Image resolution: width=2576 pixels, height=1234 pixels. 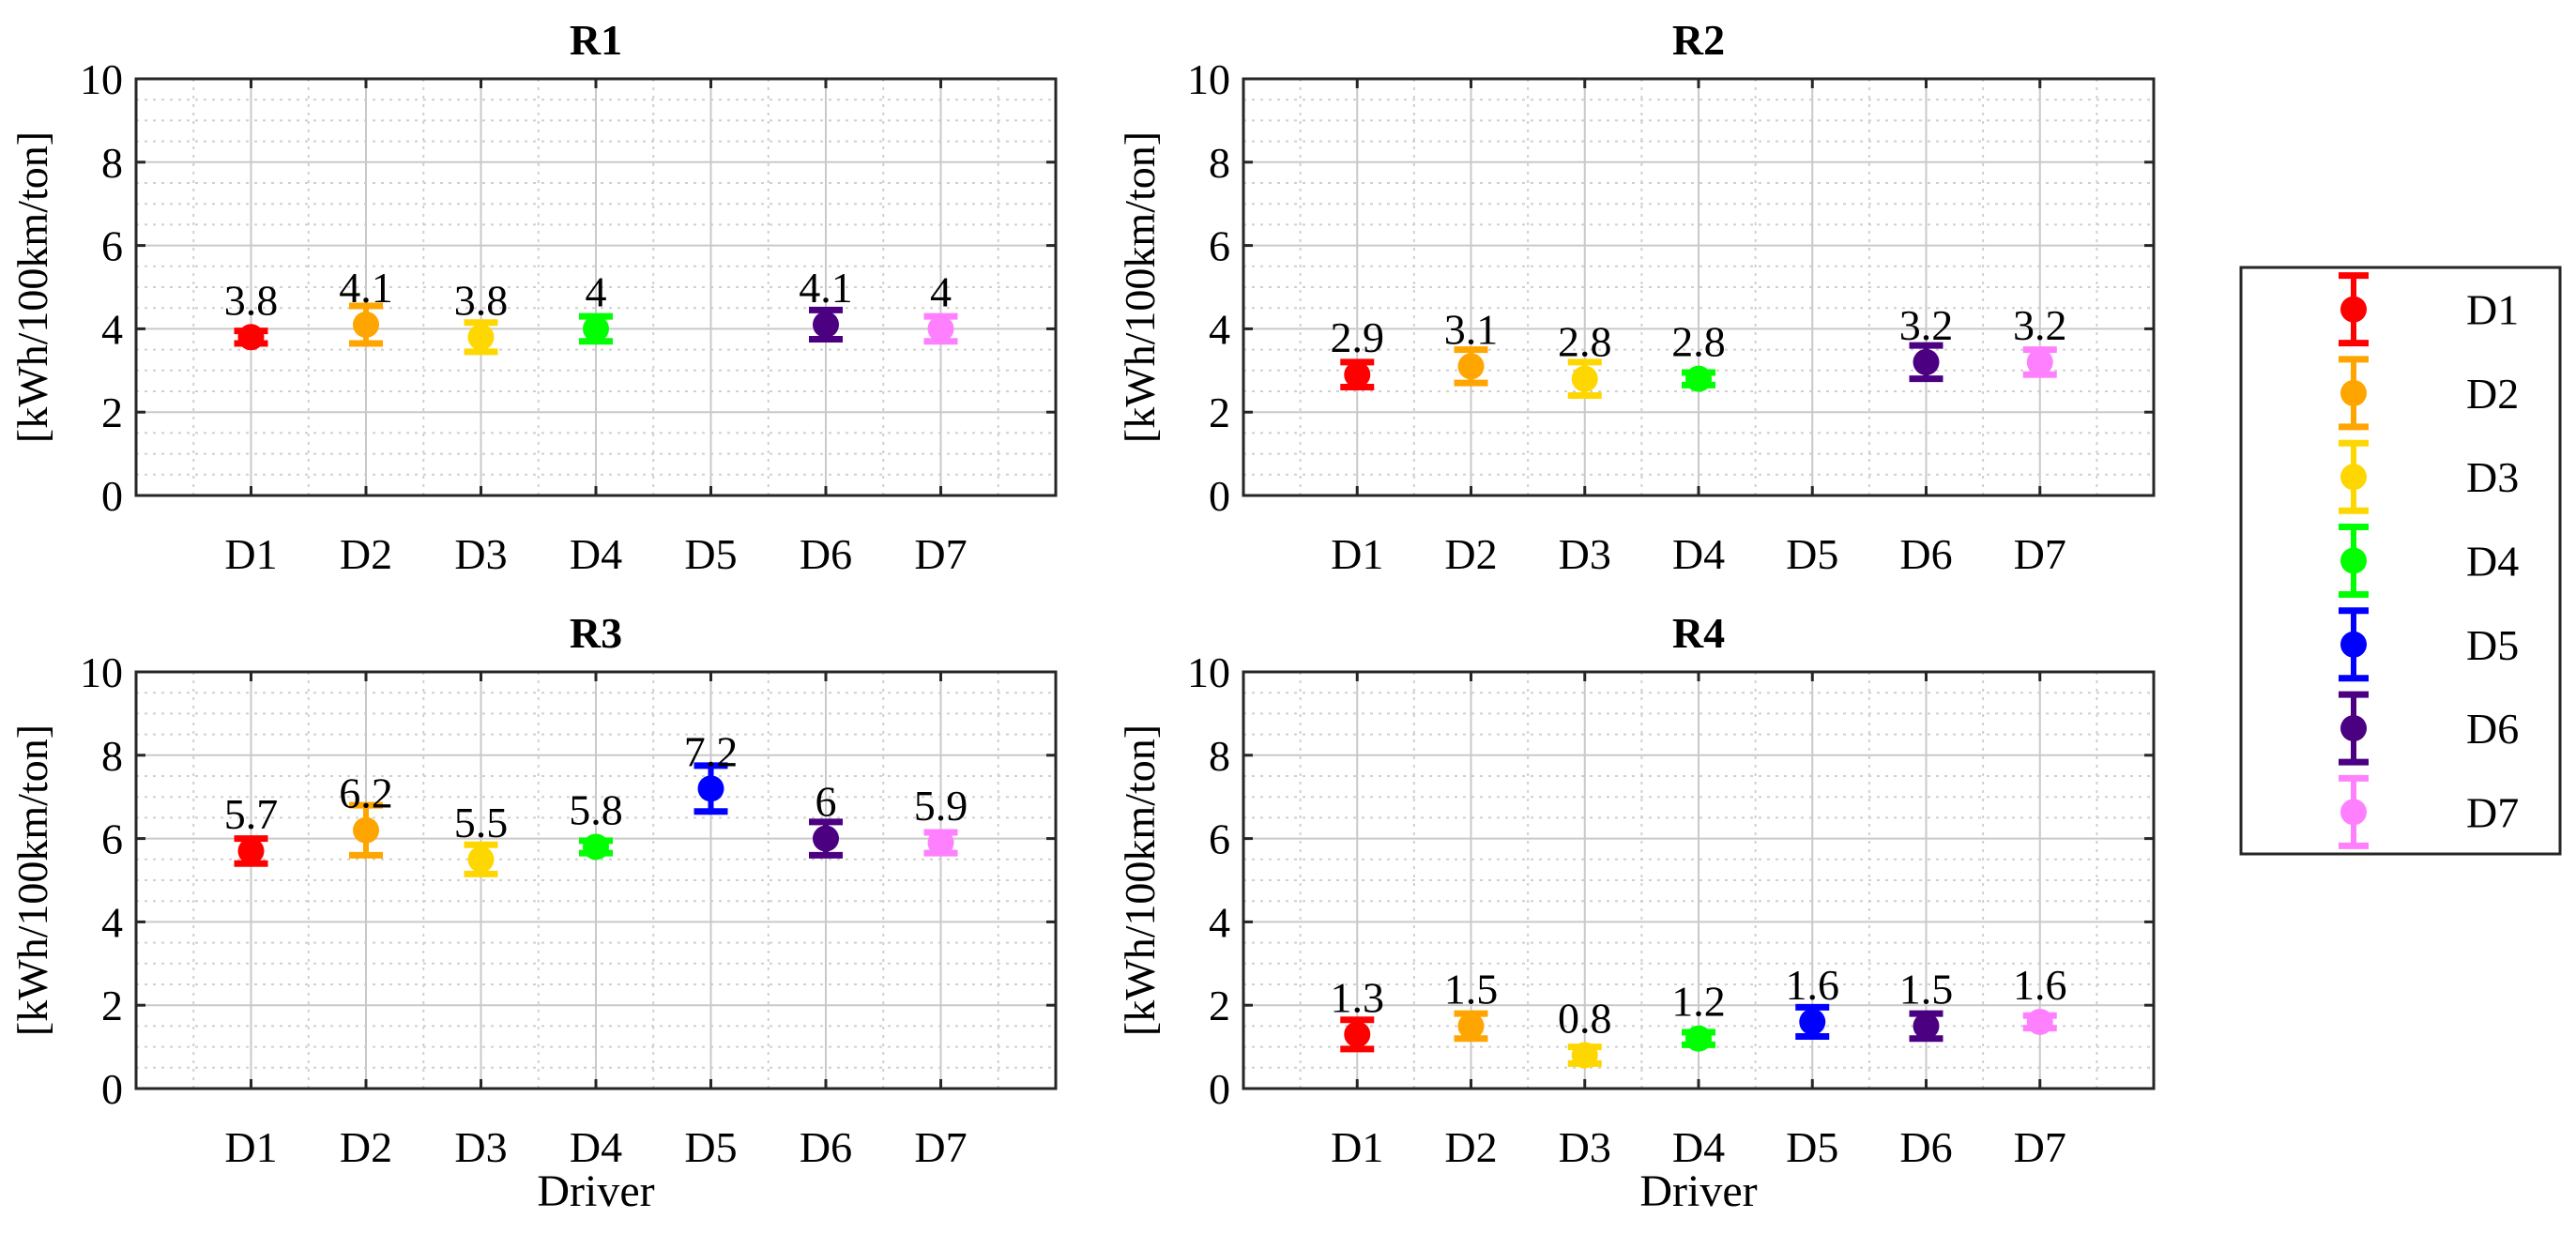 I want to click on legend-entry-d5: D5, so click(x=2429, y=644).